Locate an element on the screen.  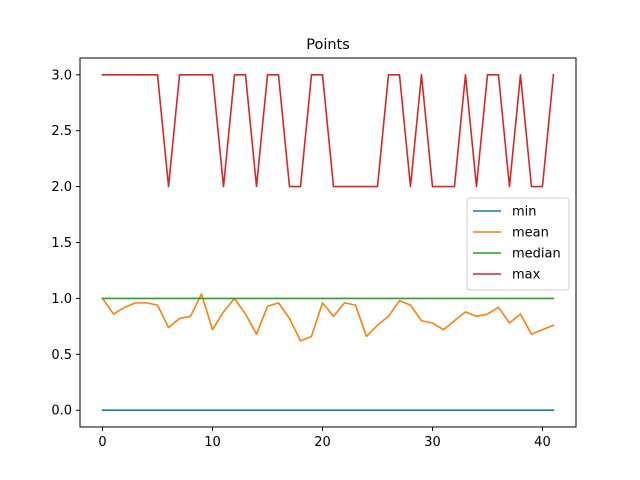
x-axis: 0 10 20 30 40 is located at coordinates (324, 438).